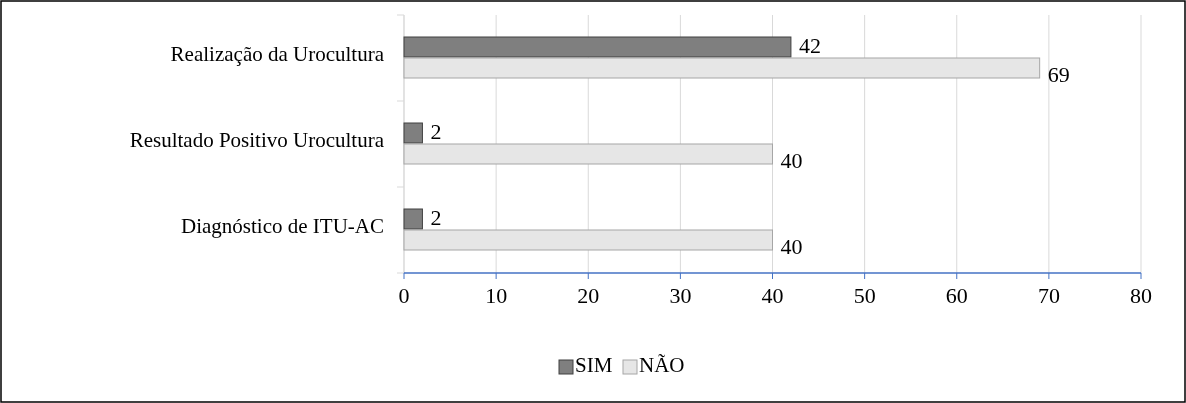  I want to click on y-tick-label: Realização da Urocultura, so click(277, 53).